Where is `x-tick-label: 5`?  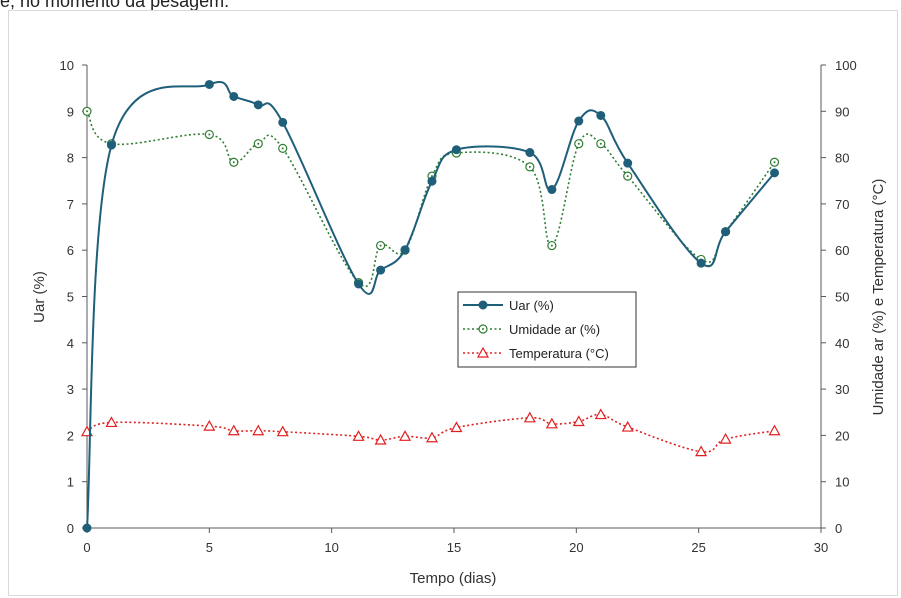
x-tick-label: 5 is located at coordinates (209, 547).